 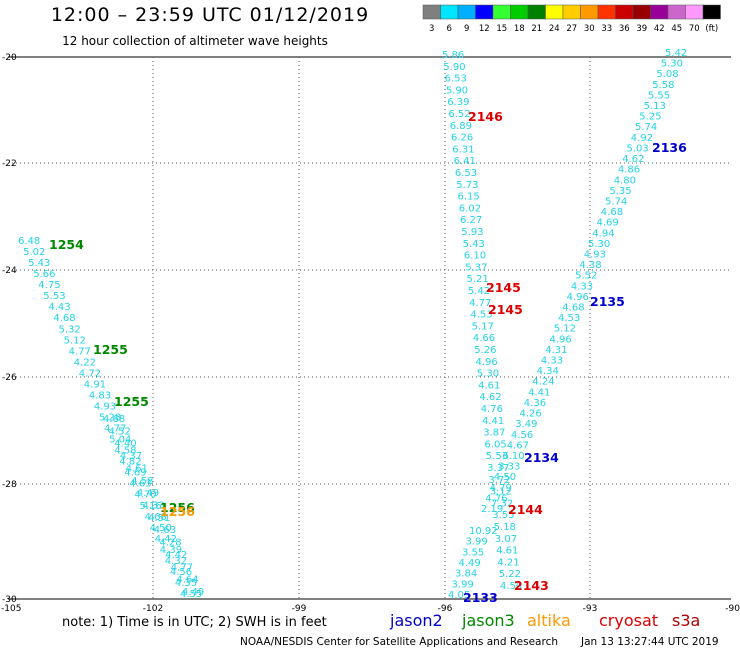 What do you see at coordinates (177, 511) in the screenshot?
I see `pass-time-label: 1256` at bounding box center [177, 511].